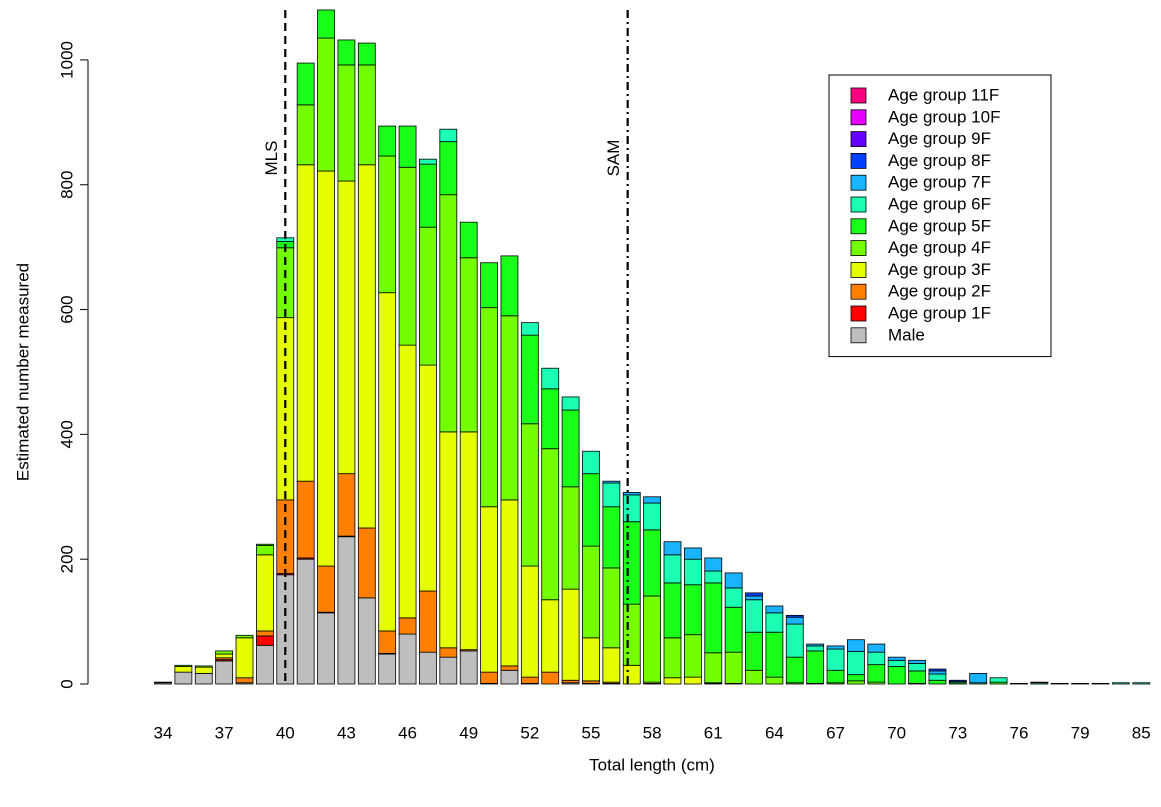 The image size is (1161, 807). Describe the element at coordinates (271, 158) in the screenshot. I see `annotation-label: MLS` at that location.